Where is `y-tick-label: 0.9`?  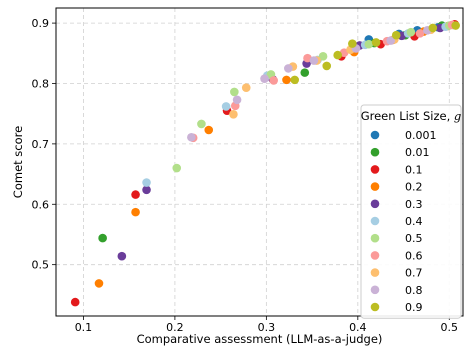 y-tick-label: 0.9 is located at coordinates (41, 23).